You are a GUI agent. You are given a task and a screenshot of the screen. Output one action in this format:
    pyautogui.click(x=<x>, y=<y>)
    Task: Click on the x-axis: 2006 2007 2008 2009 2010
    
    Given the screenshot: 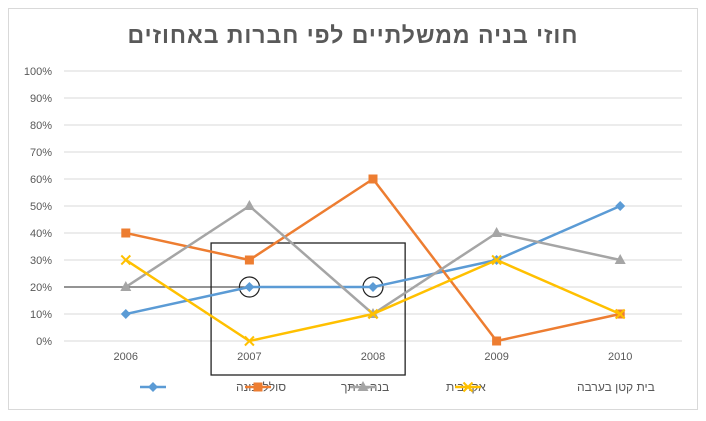 What is the action you would take?
    pyautogui.click(x=373, y=357)
    